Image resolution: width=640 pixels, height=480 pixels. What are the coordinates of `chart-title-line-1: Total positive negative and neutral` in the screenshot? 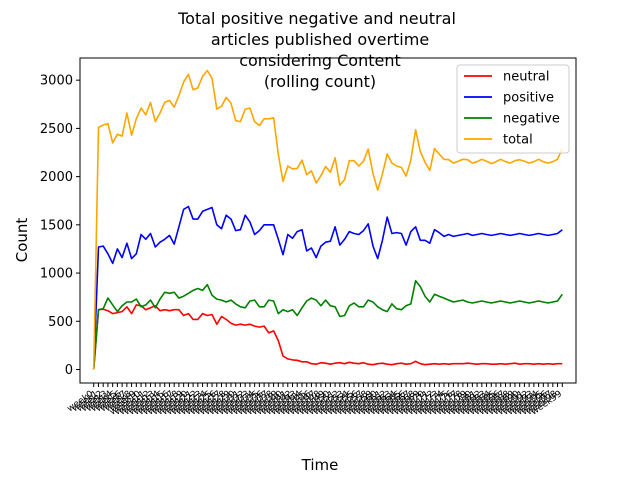 It's located at (316, 18).